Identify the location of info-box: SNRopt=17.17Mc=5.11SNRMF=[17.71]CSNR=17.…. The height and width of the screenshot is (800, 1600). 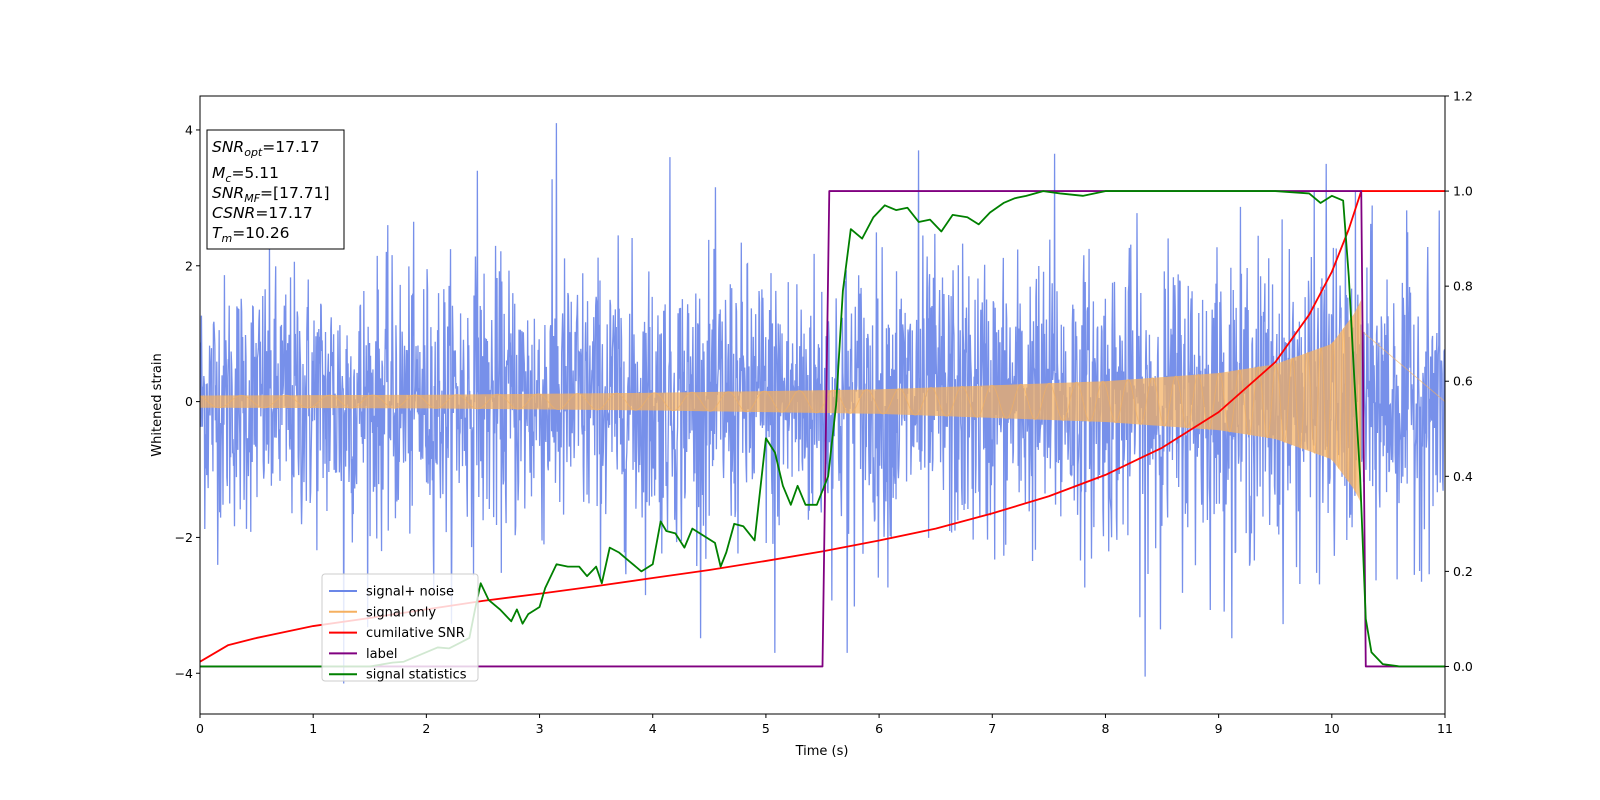
(275, 189).